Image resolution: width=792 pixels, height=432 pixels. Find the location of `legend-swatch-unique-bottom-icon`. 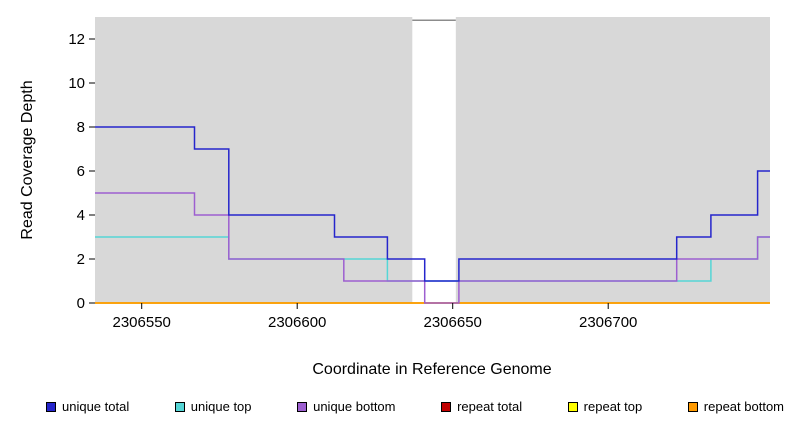

legend-swatch-unique-bottom-icon is located at coordinates (302, 406).